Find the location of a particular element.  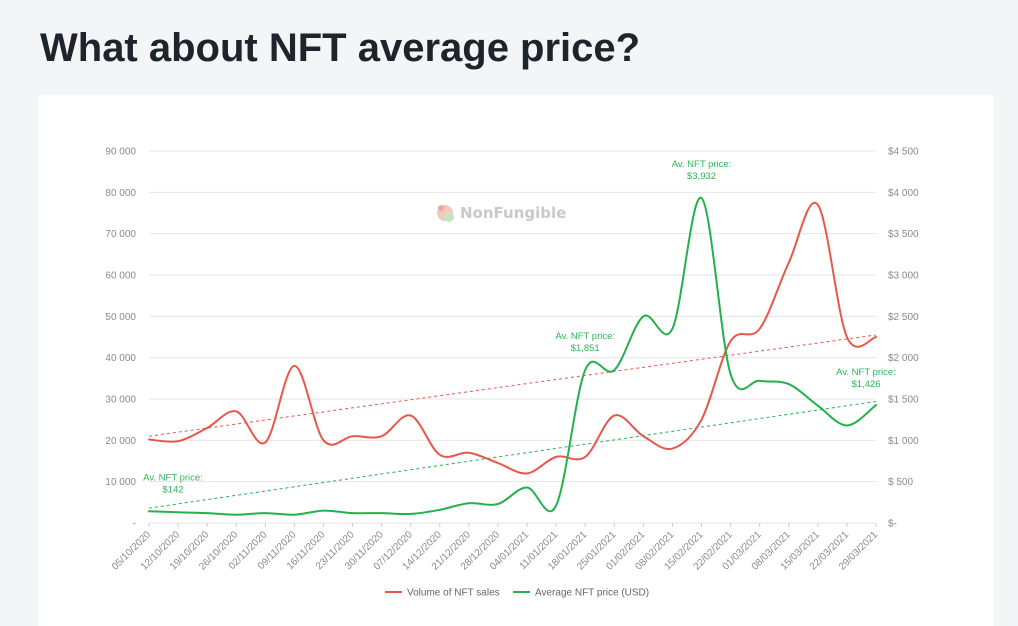

left-tick-label: 30 000 is located at coordinates (120, 400).